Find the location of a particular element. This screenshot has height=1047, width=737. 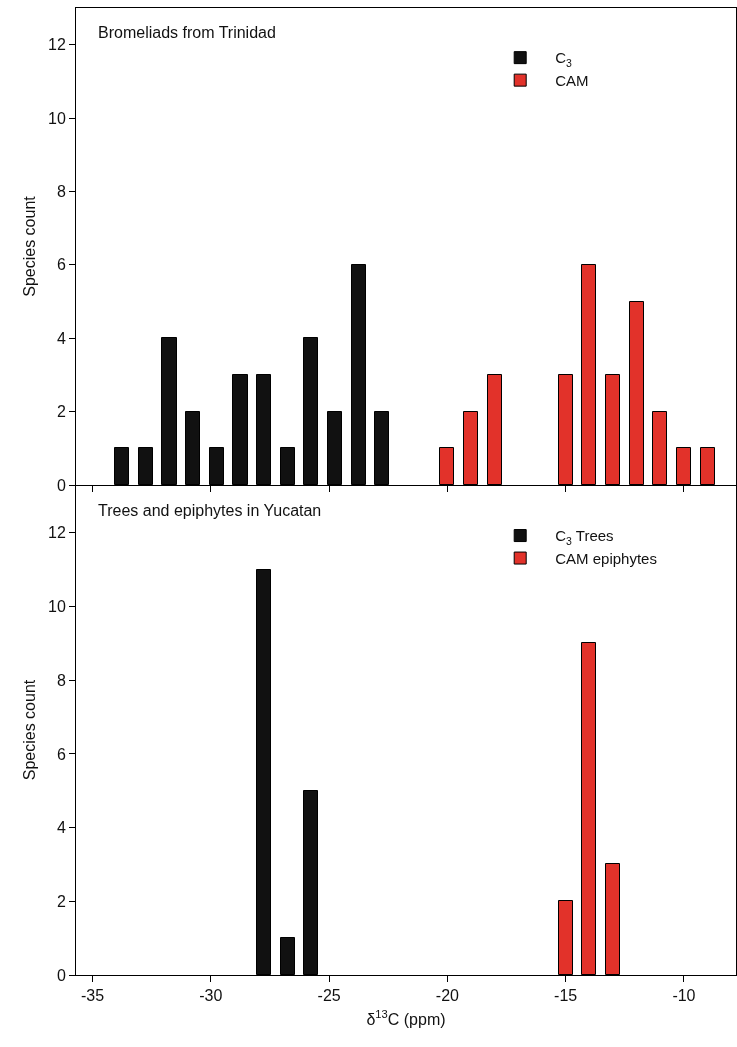

x-tick-label: -15 is located at coordinates (566, 996).